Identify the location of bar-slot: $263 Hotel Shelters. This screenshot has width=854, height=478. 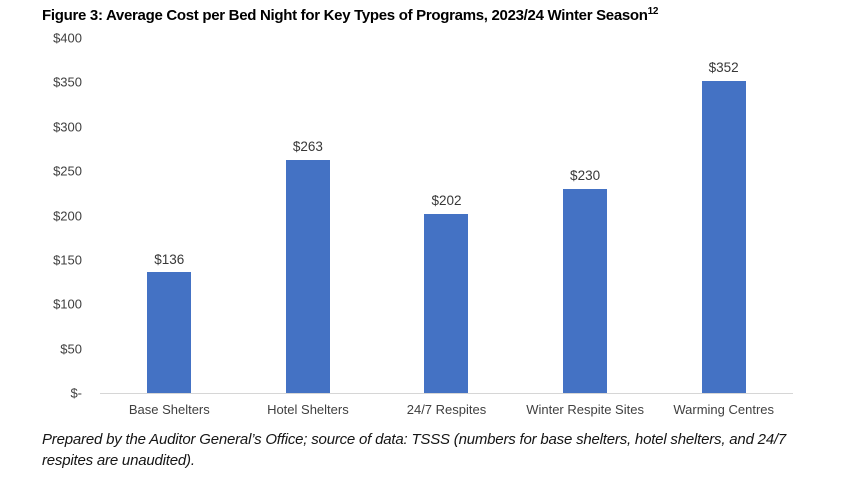
(308, 227).